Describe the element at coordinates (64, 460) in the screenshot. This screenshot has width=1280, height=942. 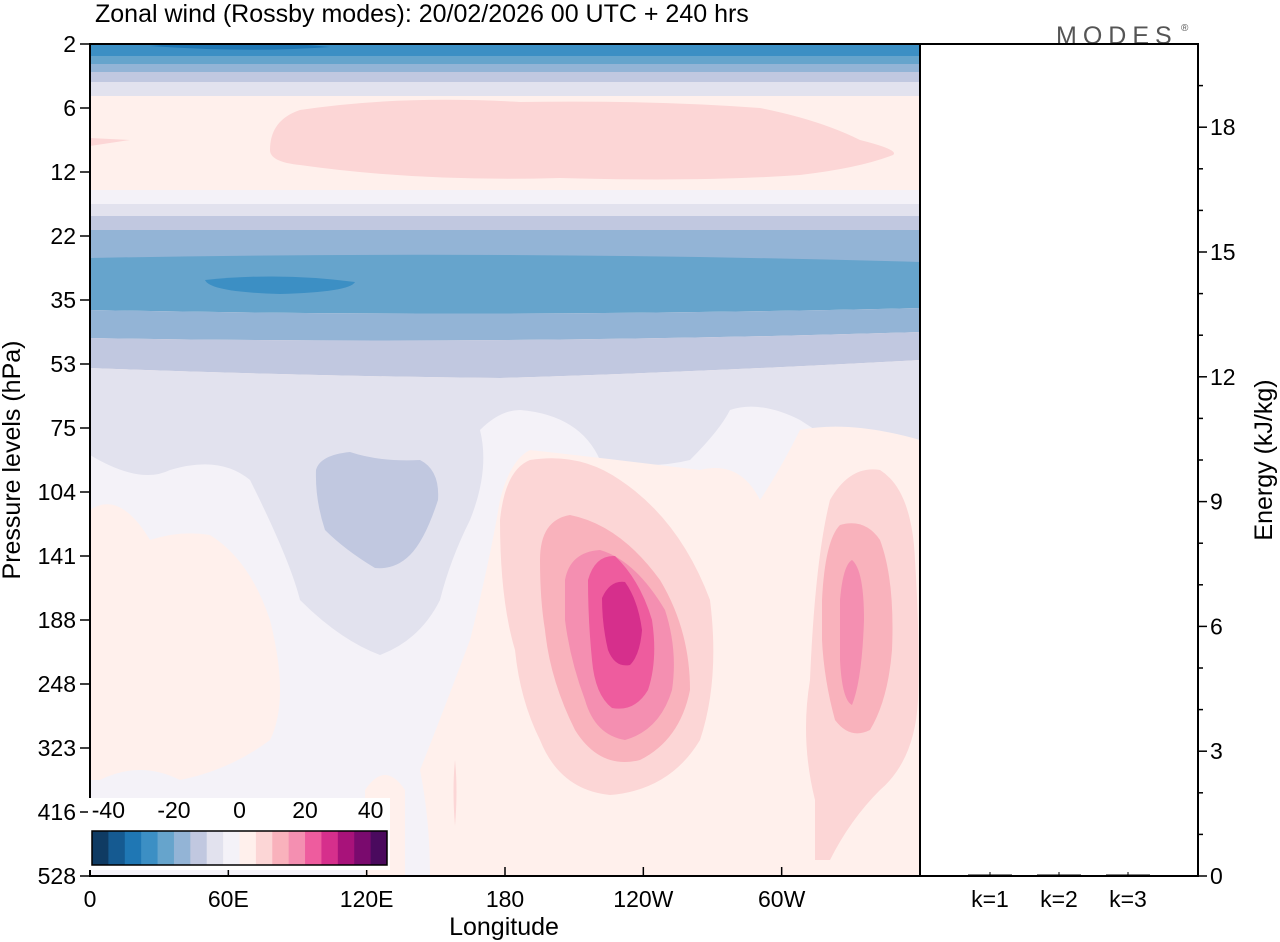
I see `y-axis-ticks: 2 6 12 22 35 53 75 104 141 188 248 323 416 528` at that location.